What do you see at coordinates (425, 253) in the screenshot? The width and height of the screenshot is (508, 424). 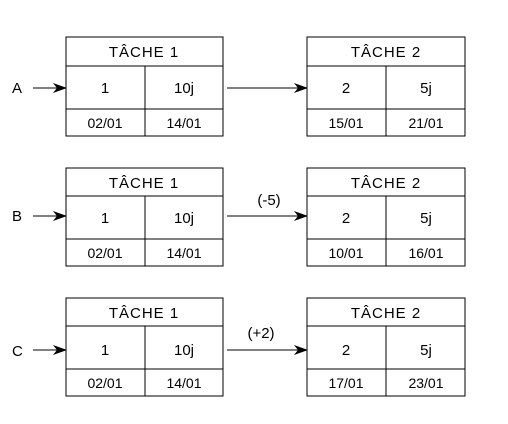 I see `task-end-date: 16/01` at bounding box center [425, 253].